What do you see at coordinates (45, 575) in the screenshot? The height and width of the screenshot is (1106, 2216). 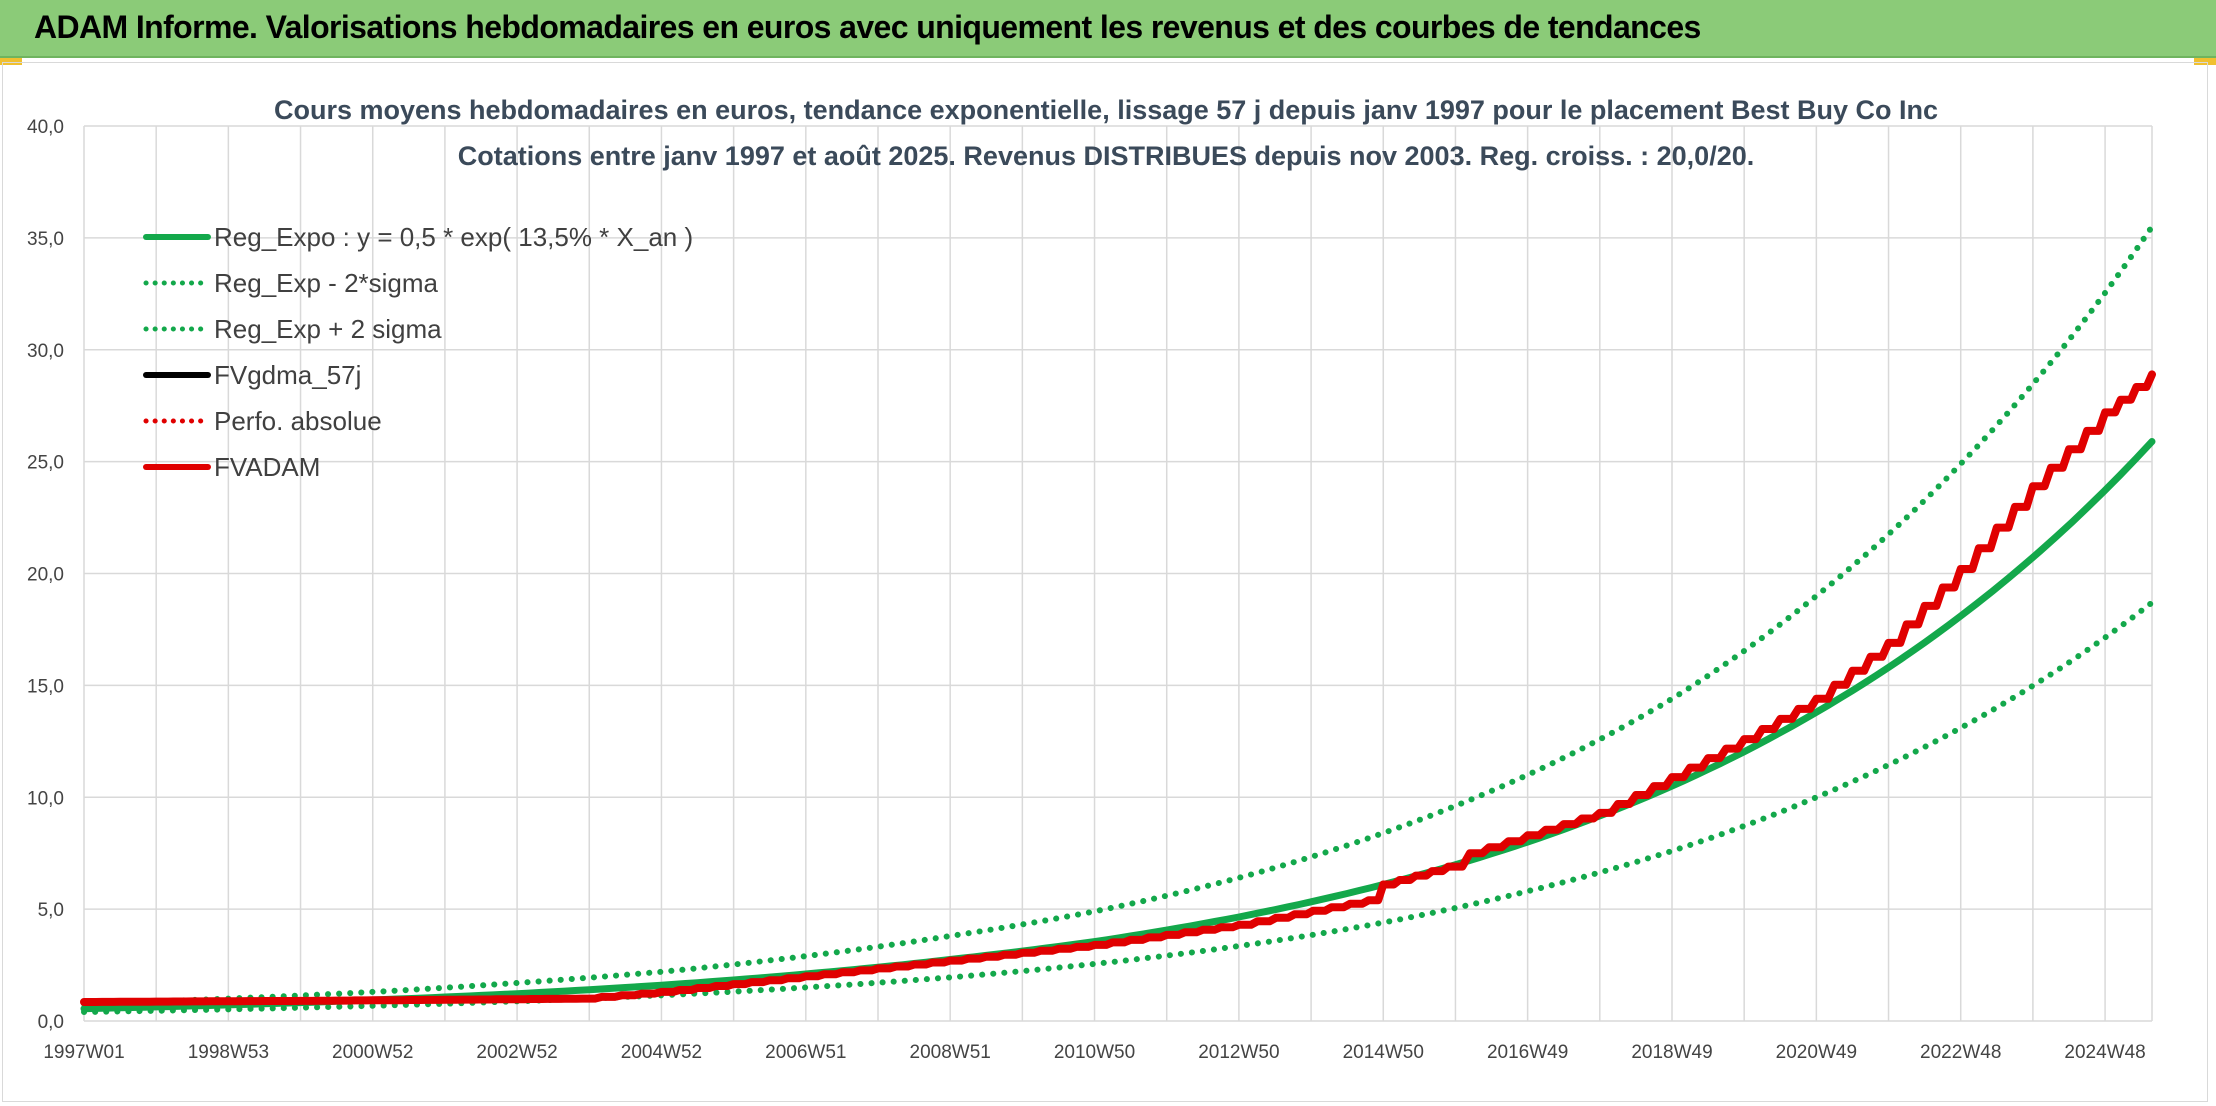 I see `y-tick-label: 20,0` at bounding box center [45, 575].